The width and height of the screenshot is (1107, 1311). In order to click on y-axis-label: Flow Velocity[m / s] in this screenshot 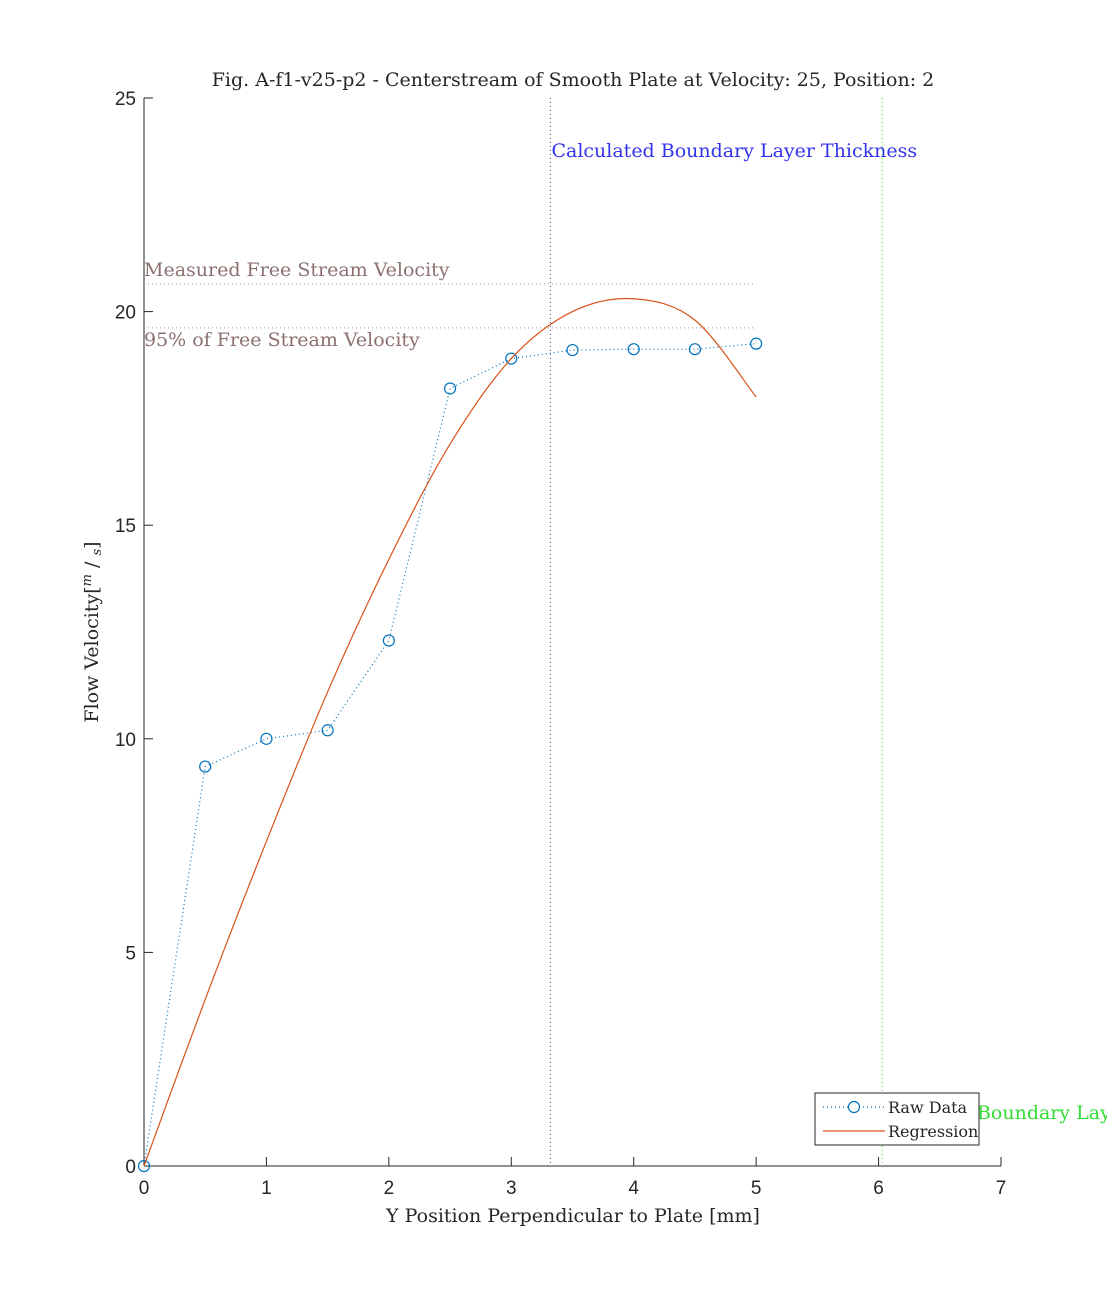, I will do `click(92, 631)`.